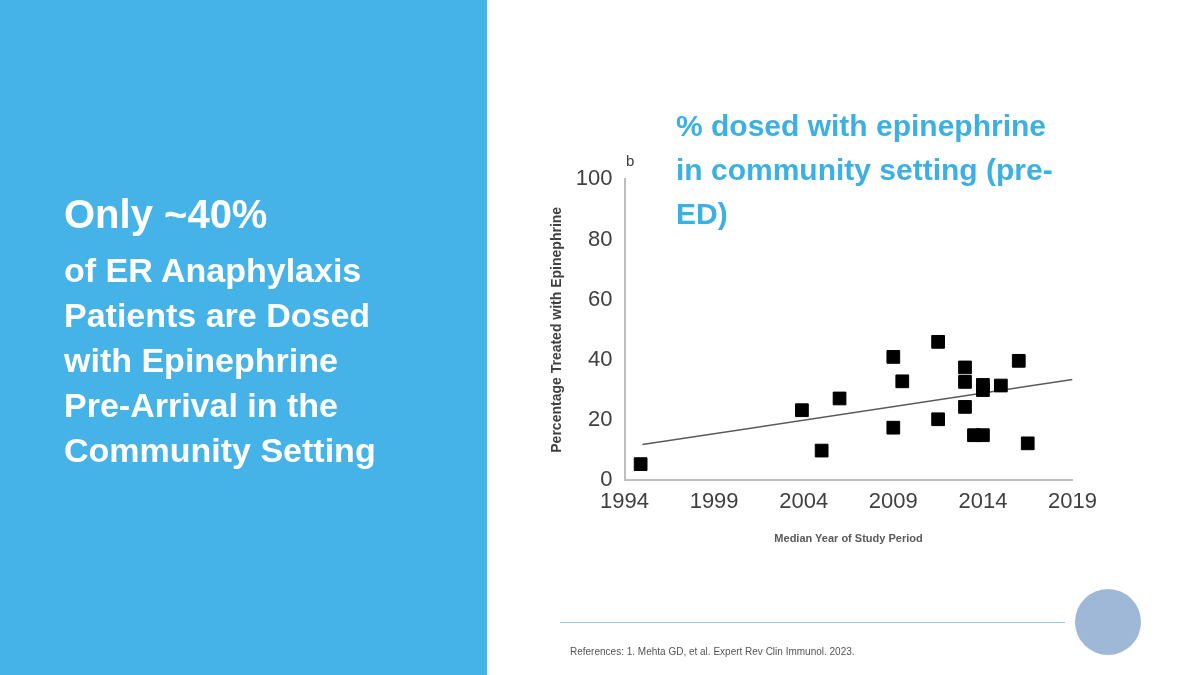 The width and height of the screenshot is (1200, 675). Describe the element at coordinates (600, 238) in the screenshot. I see `y-tick-label: 80` at that location.